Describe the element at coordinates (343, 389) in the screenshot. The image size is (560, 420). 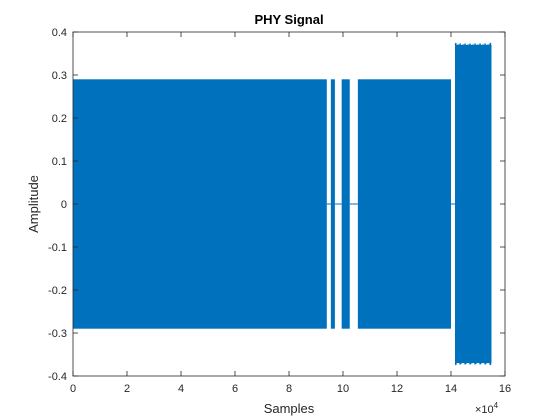
I see `x-tick-label-5: 10` at that location.